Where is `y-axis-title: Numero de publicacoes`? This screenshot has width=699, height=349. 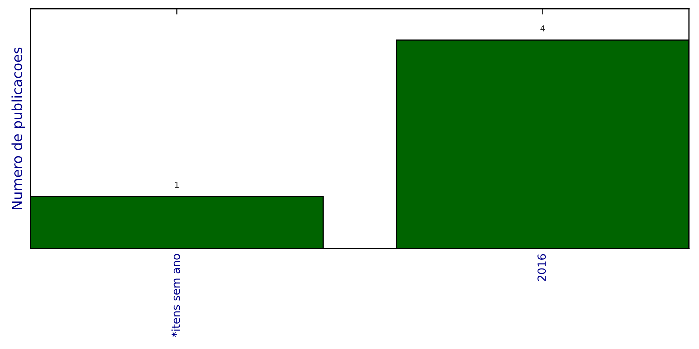 y-axis-title: Numero de publicacoes is located at coordinates (19, 129).